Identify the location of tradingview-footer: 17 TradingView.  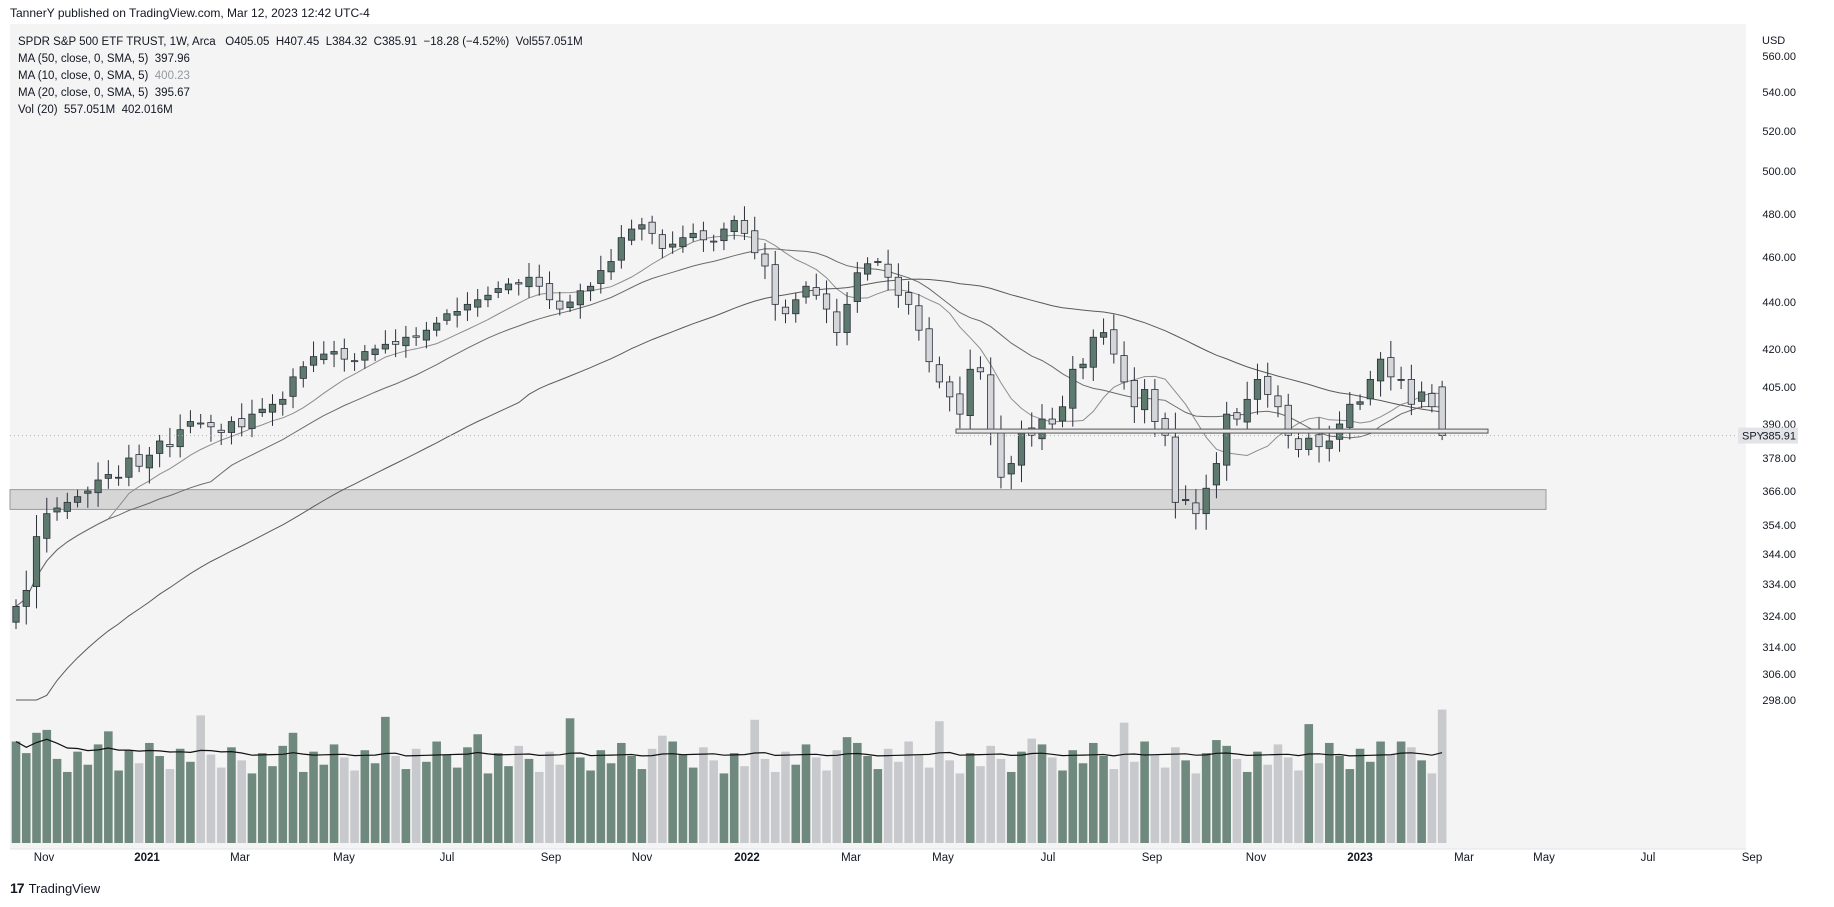
(55, 888).